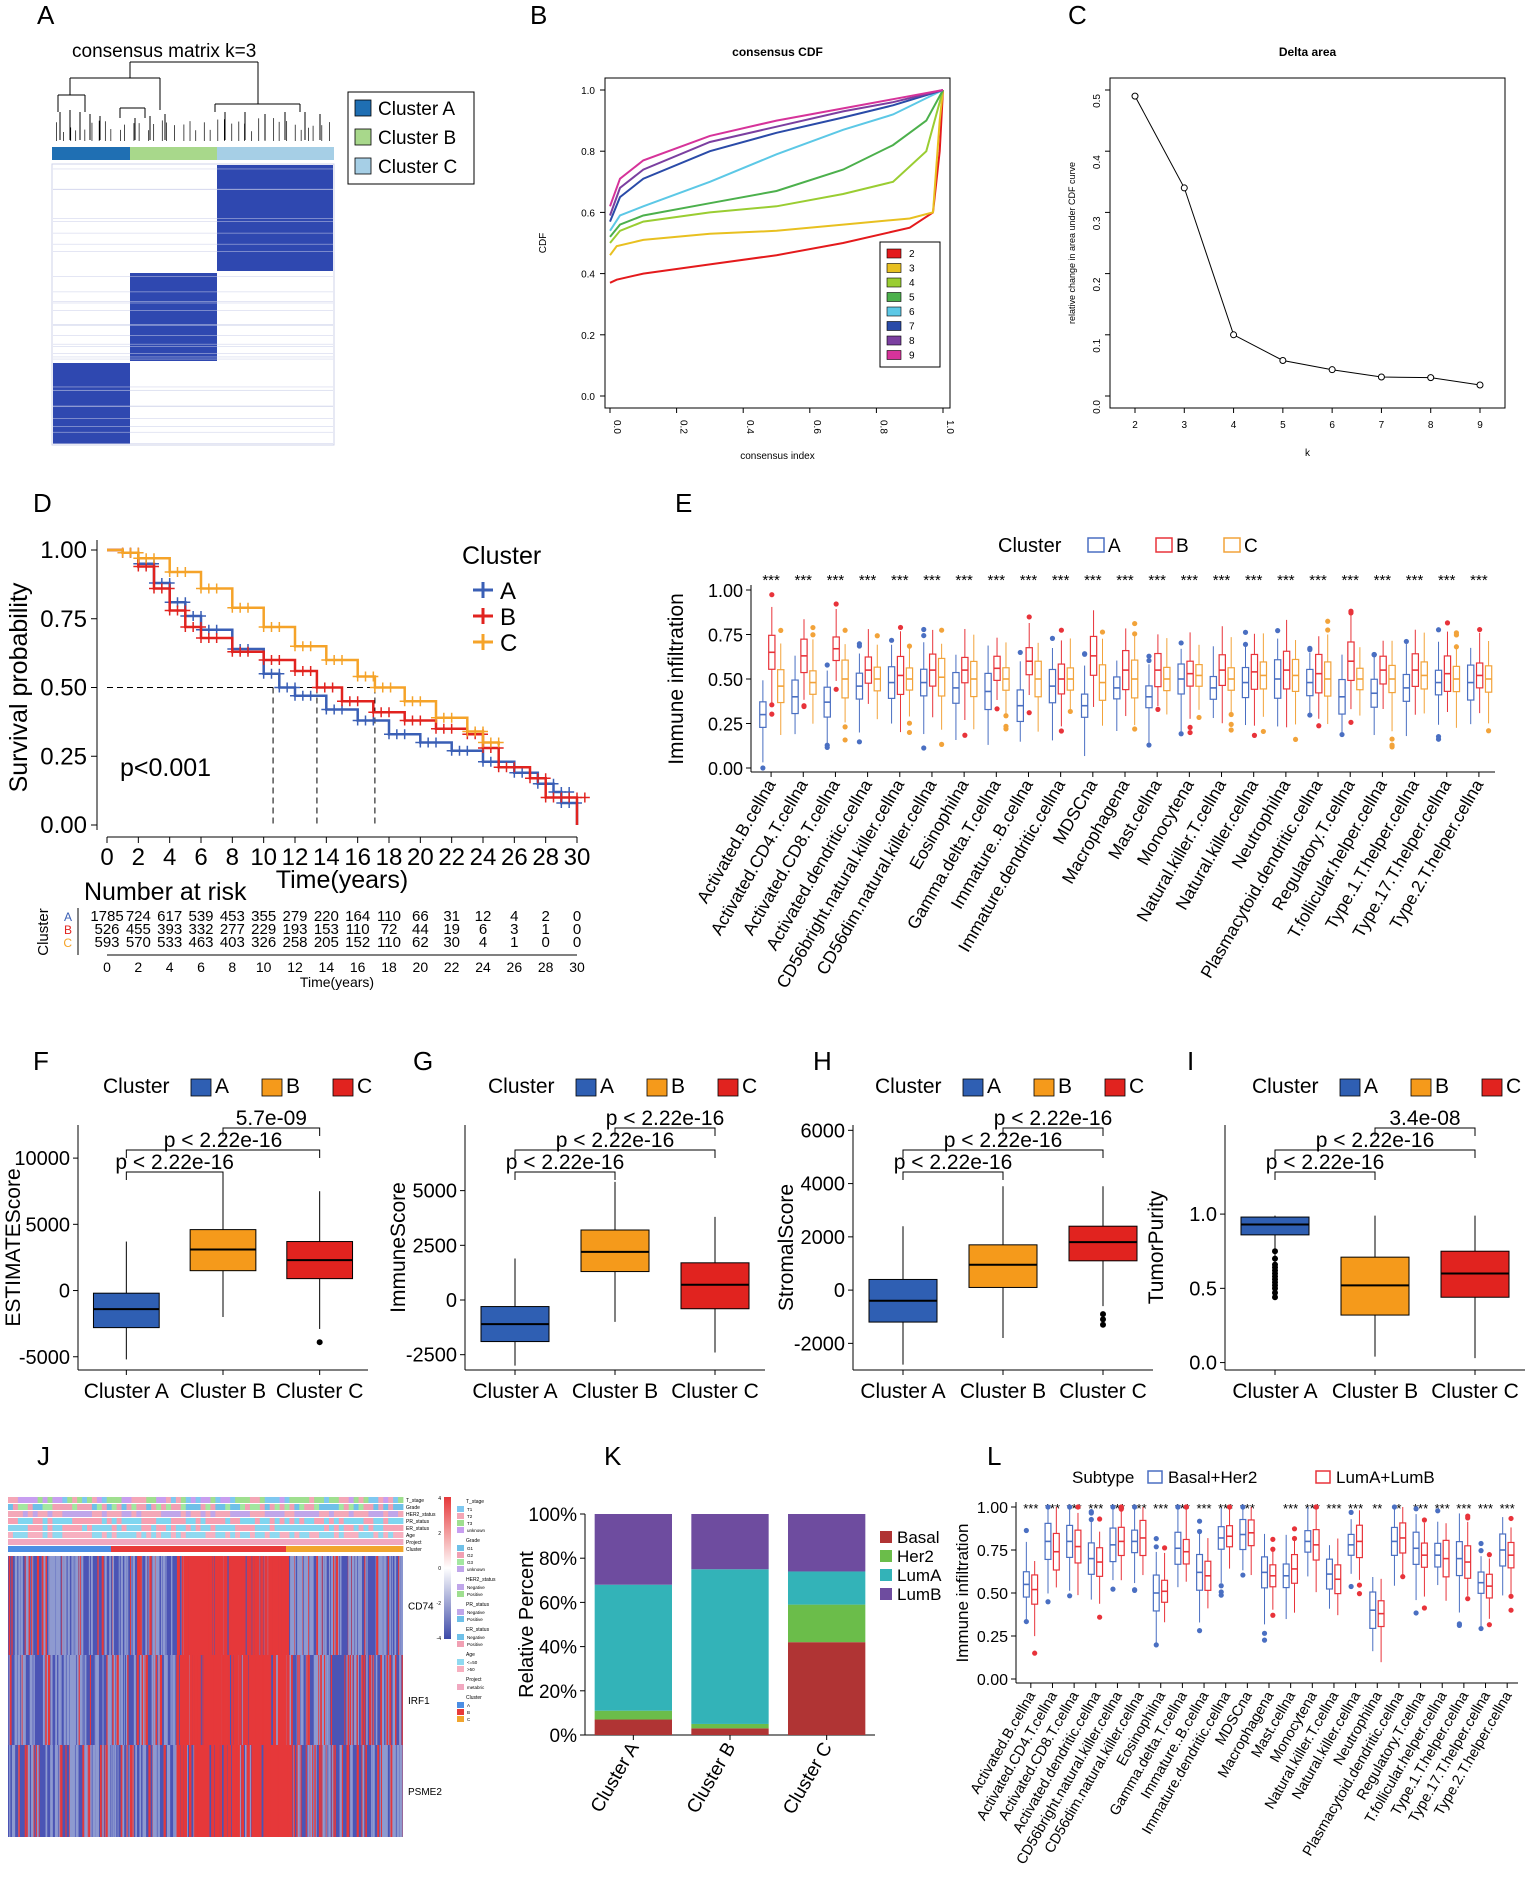  Describe the element at coordinates (410, 1536) in the screenshot. I see `annotation-row-label: Age` at that location.